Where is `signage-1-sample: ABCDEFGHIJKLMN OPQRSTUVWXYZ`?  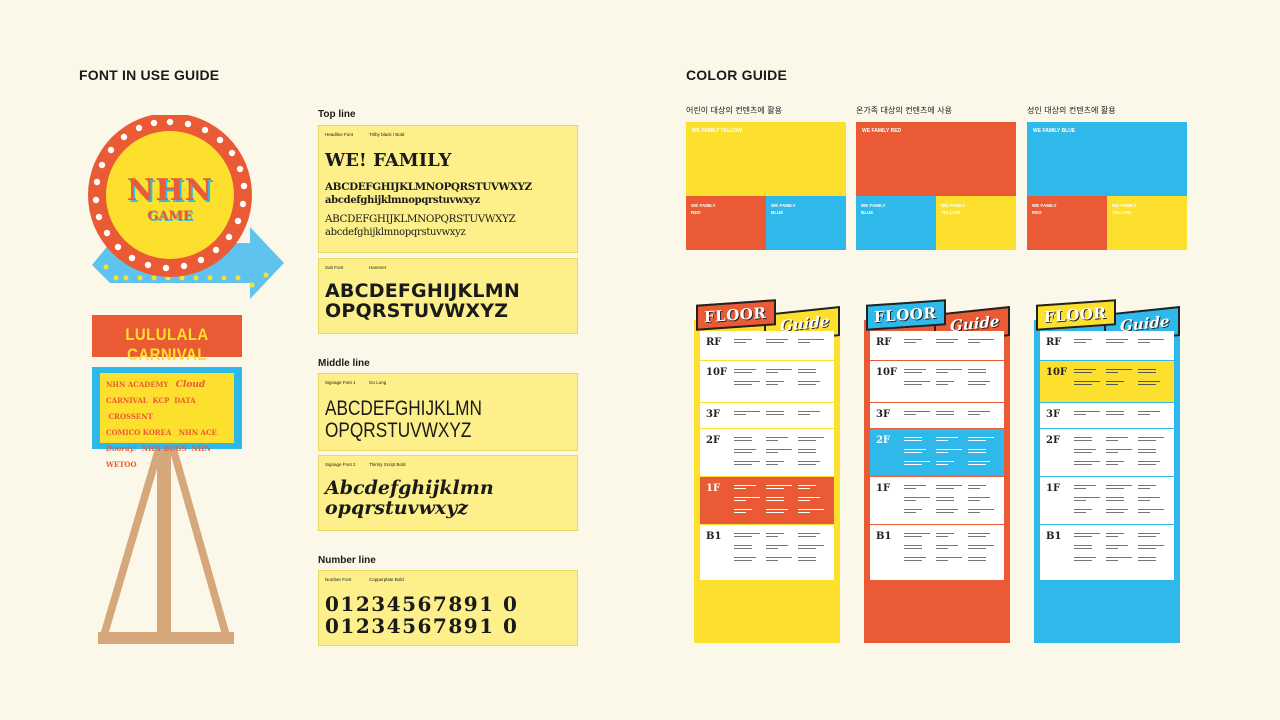
signage-1-sample: ABCDEFGHIJKLMN OPQRSTUVWXYZ is located at coordinates (403, 420).